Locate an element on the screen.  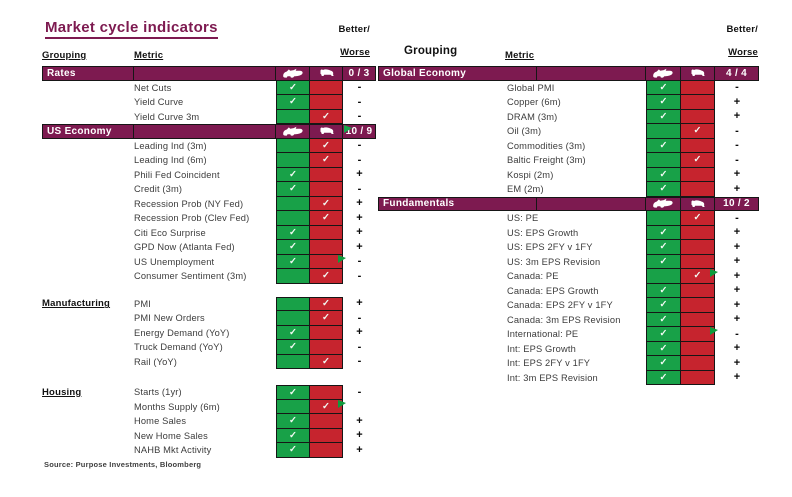
table-row: US: PE ✓ - is located at coordinates (568, 218).